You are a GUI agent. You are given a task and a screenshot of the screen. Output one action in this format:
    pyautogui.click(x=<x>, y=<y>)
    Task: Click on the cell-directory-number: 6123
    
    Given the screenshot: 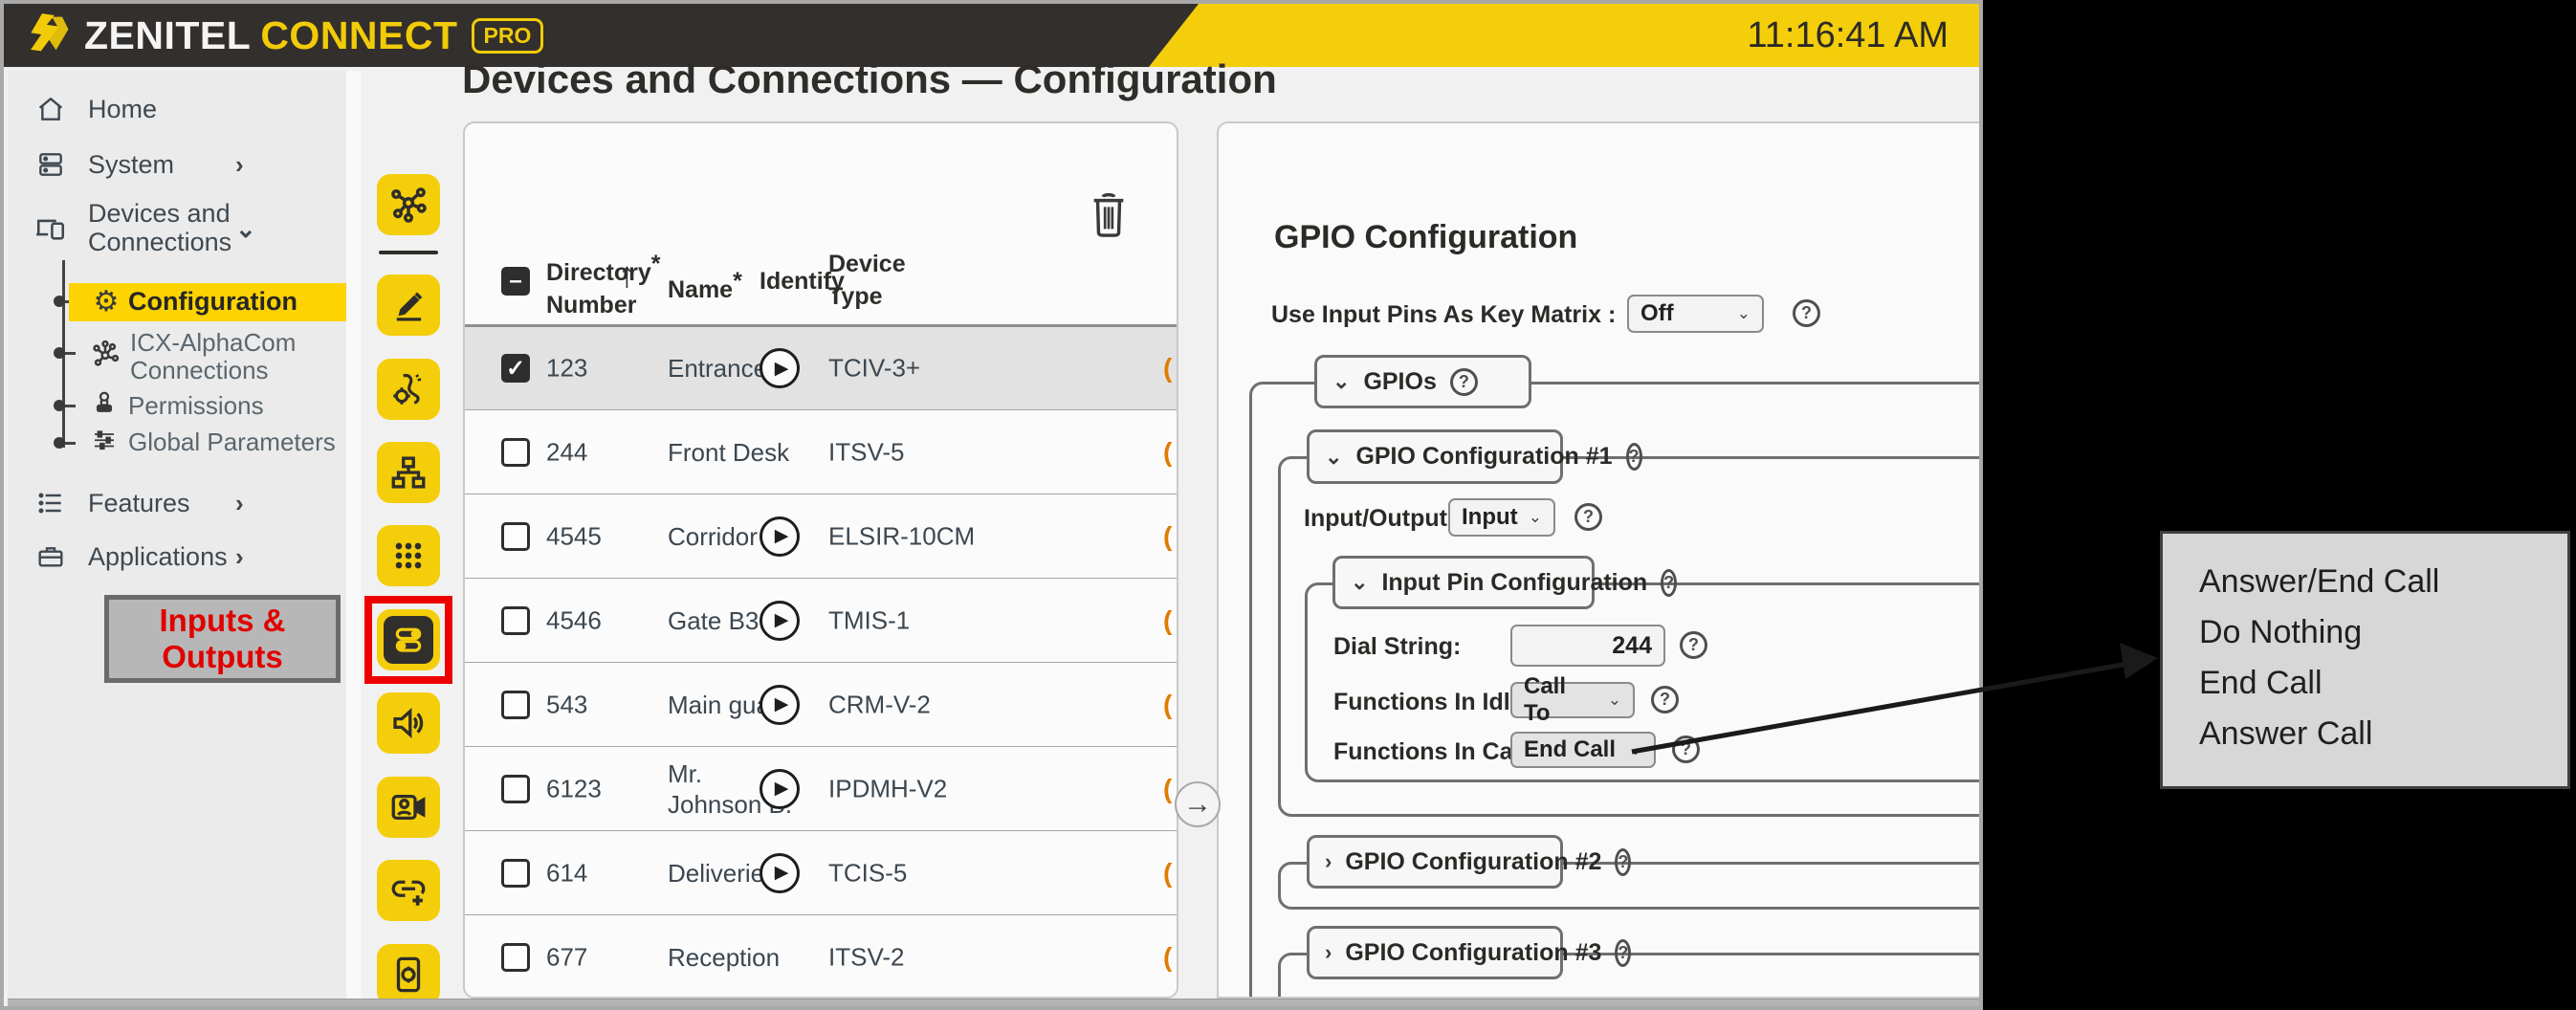 What is the action you would take?
    pyautogui.click(x=574, y=788)
    